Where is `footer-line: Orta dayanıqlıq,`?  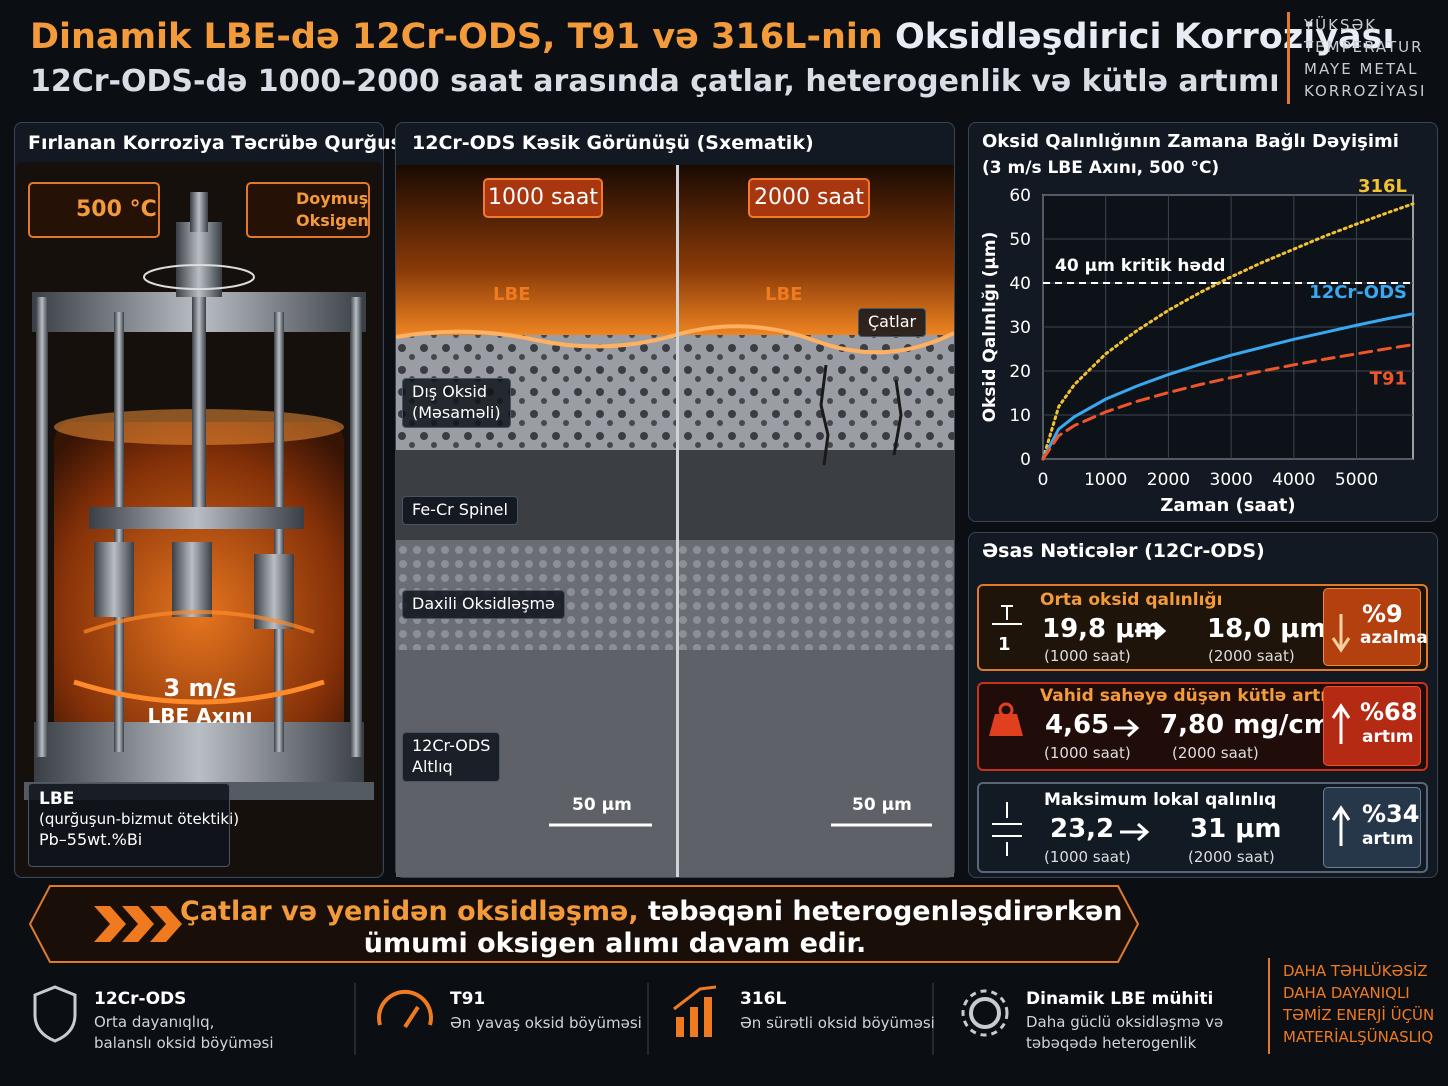
footer-line: Orta dayanıqlıq, is located at coordinates (154, 1022).